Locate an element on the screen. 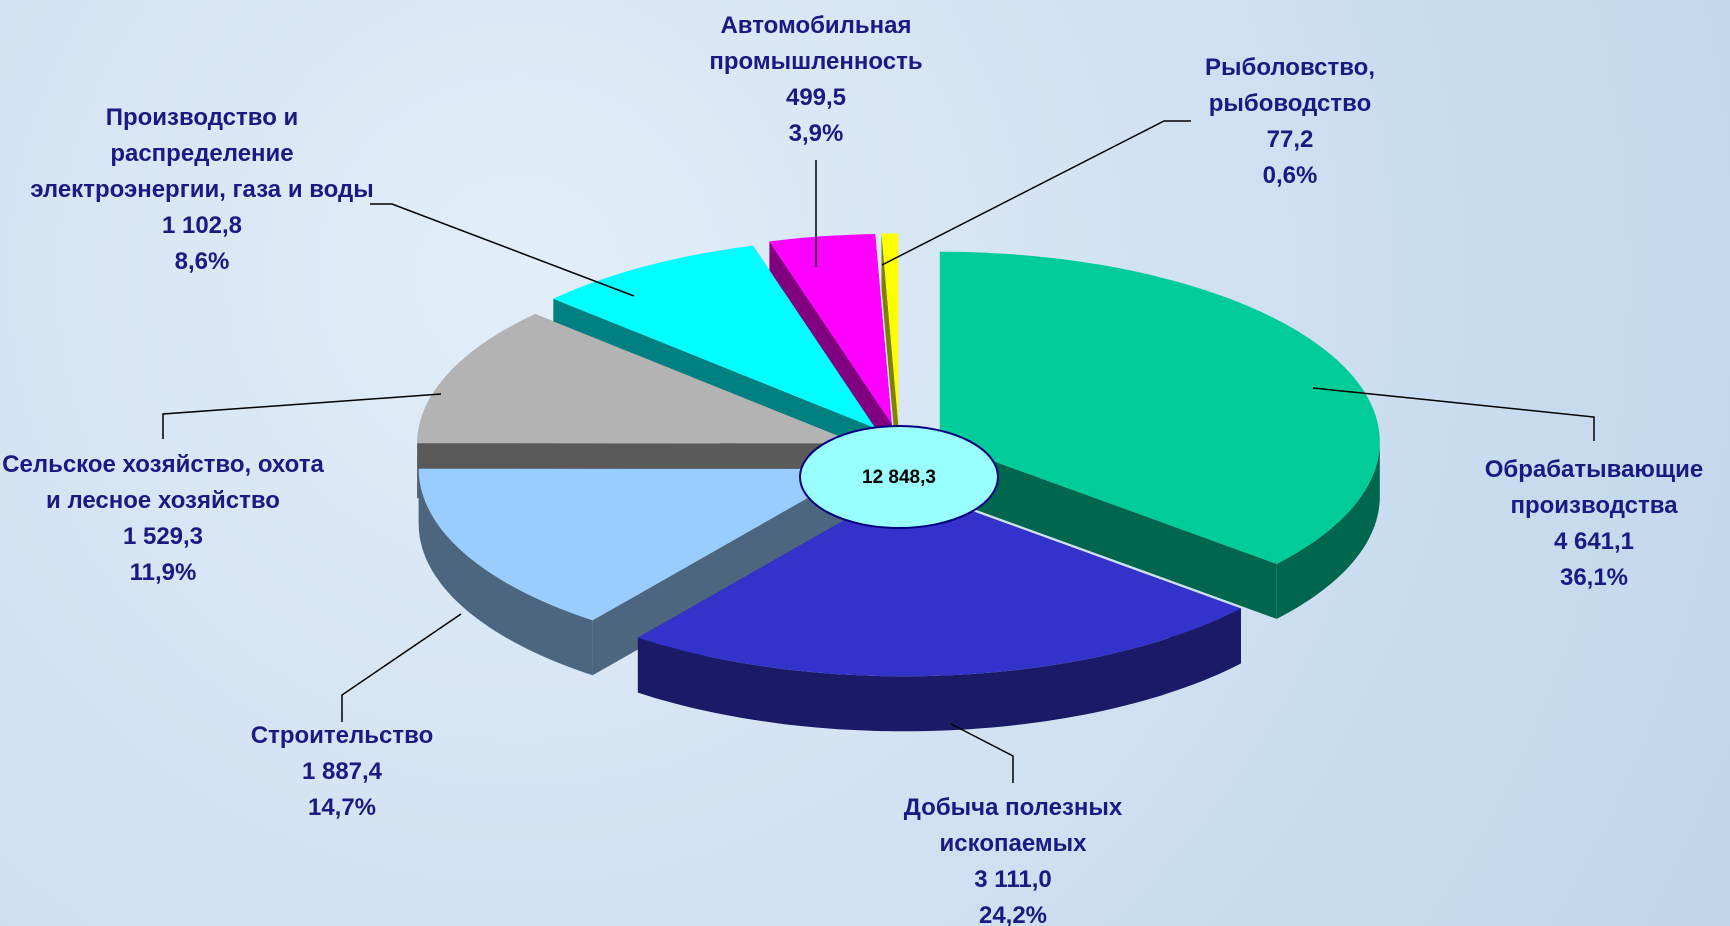 The image size is (1730, 926). value-label: 1 529,3 is located at coordinates (163, 536).